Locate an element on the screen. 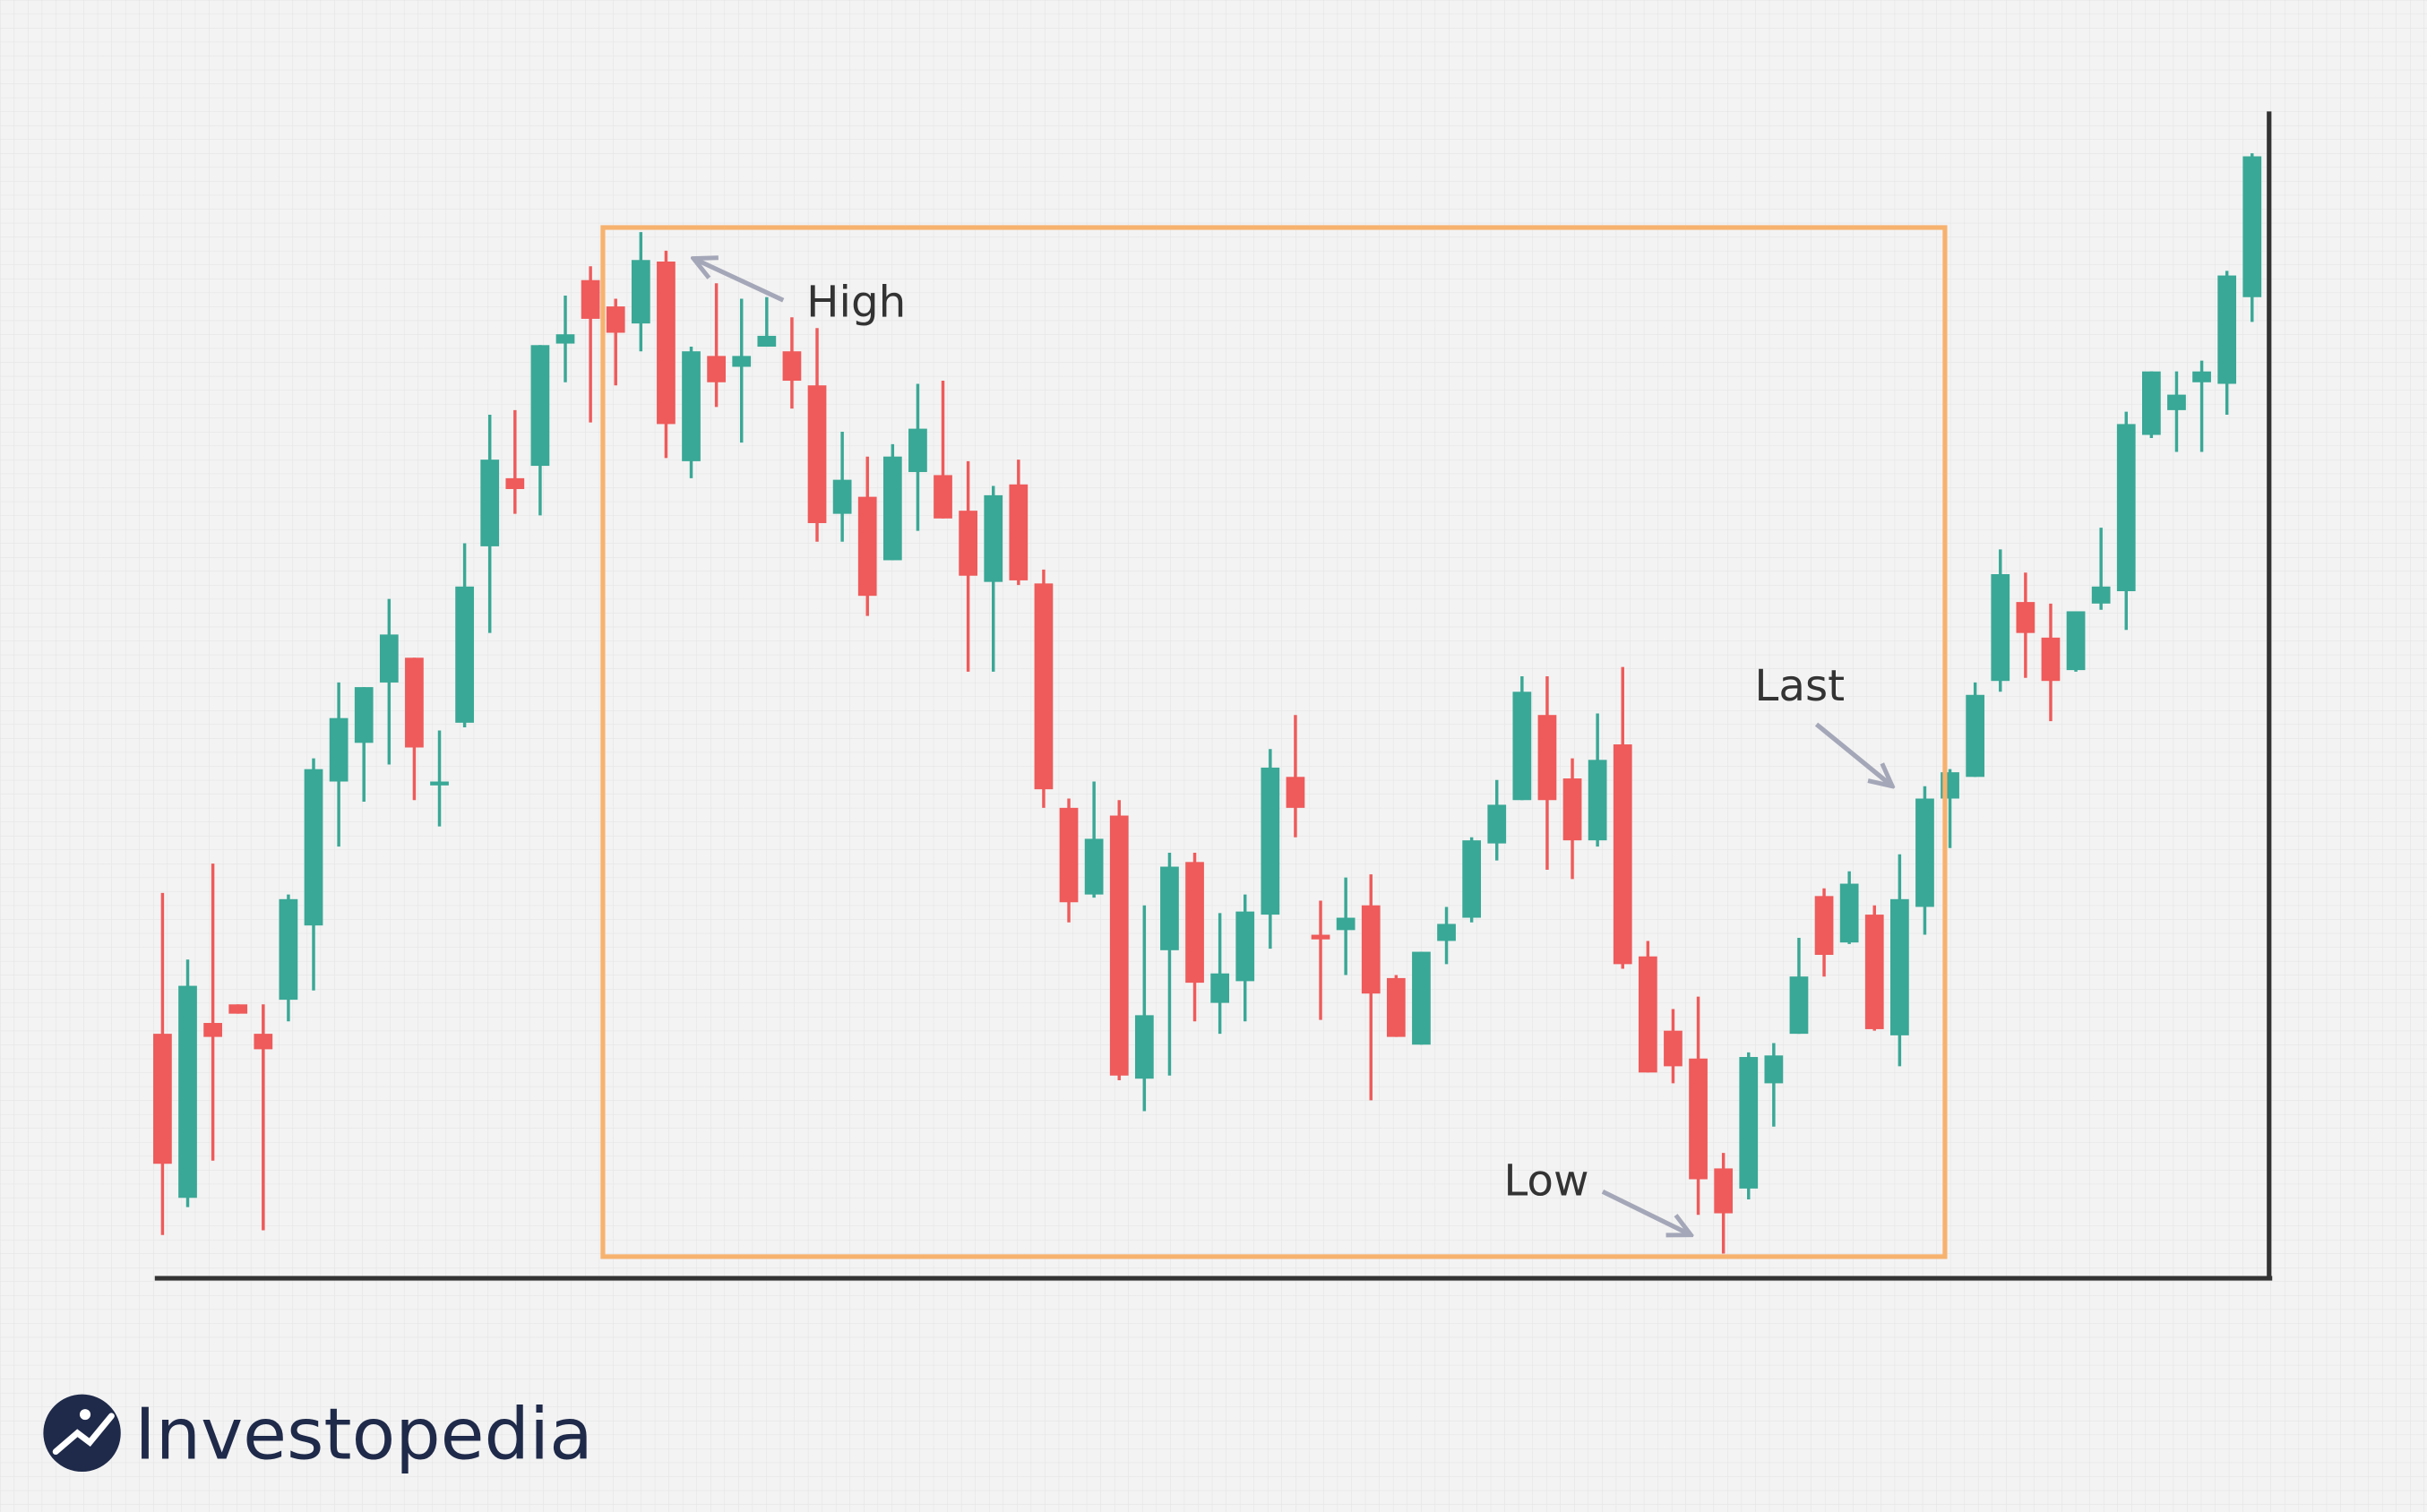 Image resolution: width=2427 pixels, height=1512 pixels. logo-glyph is located at coordinates (84, 1435).